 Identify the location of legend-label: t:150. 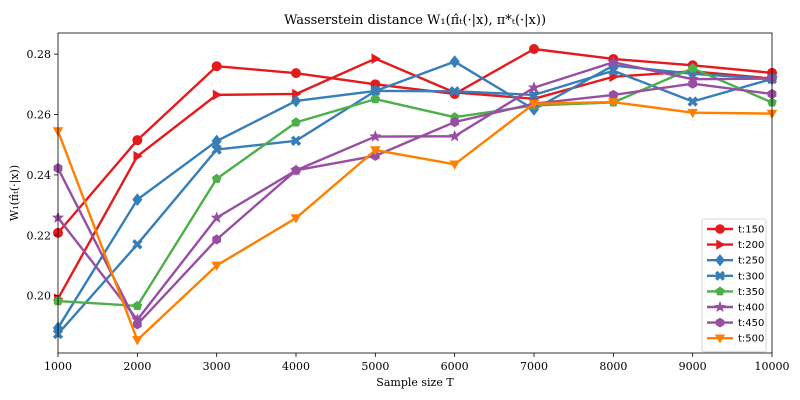
(751, 230).